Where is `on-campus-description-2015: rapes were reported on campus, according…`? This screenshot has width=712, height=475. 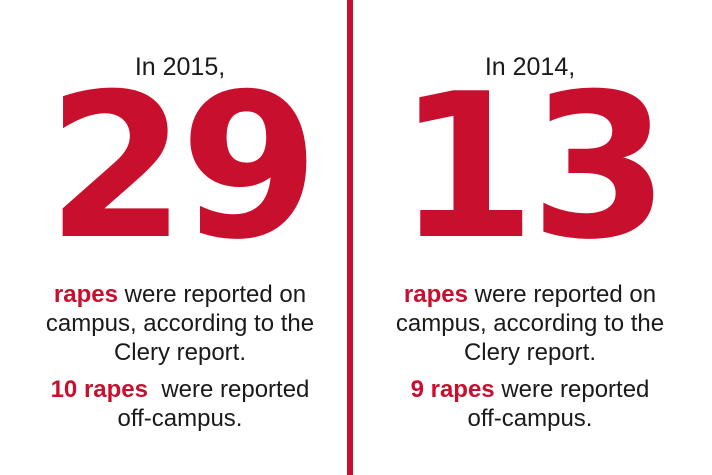
on-campus-description-2015: rapes were reported on campus, according… is located at coordinates (180, 323).